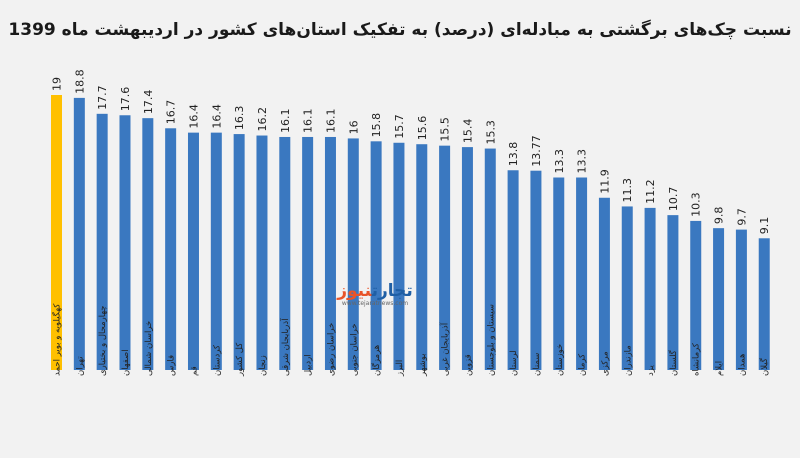  Describe the element at coordinates (285, 347) in the screenshot. I see `category-label-10: آذربایجان شرقی` at that location.